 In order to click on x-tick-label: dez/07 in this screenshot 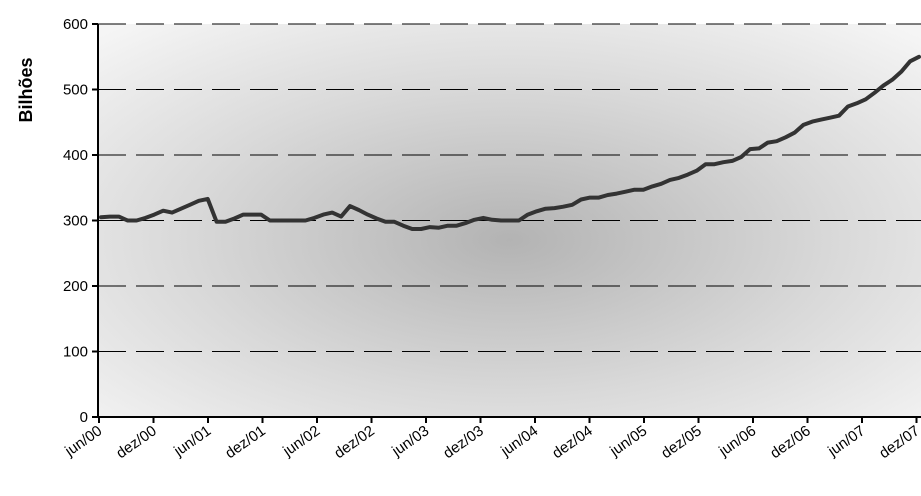, I will do `click(898, 442)`.